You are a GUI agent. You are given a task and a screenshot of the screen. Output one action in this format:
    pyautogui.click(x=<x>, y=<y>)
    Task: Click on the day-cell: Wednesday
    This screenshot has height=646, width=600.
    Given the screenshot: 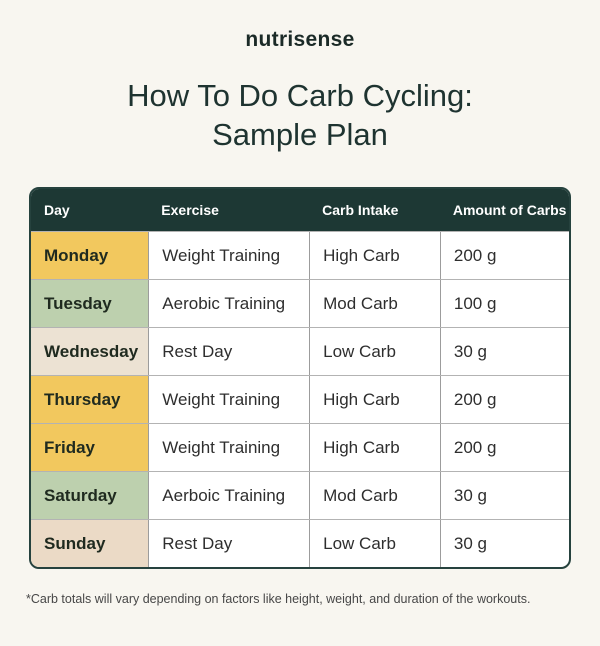 What is the action you would take?
    pyautogui.click(x=90, y=351)
    